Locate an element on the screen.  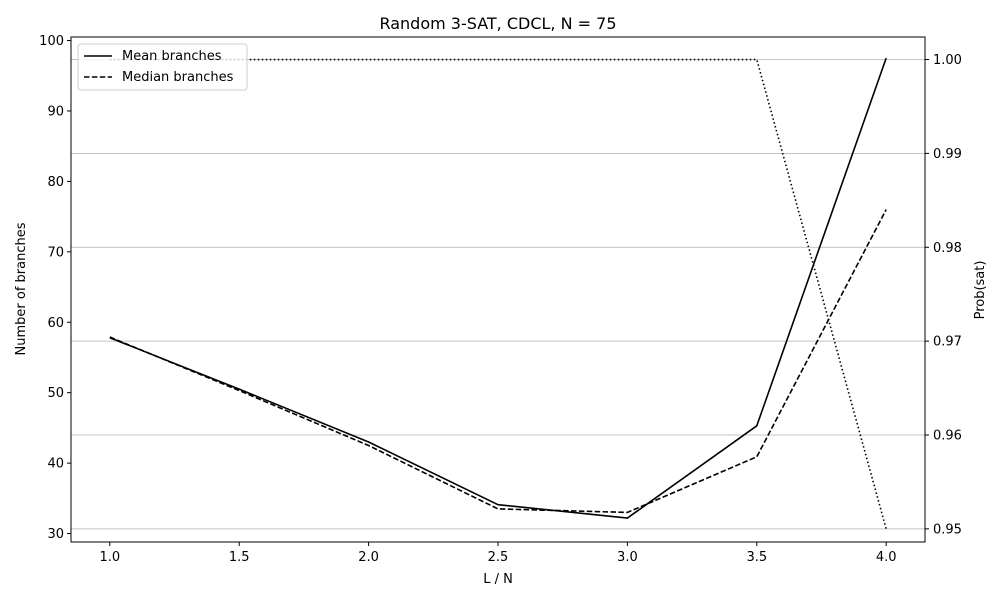
y-tick-label: 30 is located at coordinates (55, 534).